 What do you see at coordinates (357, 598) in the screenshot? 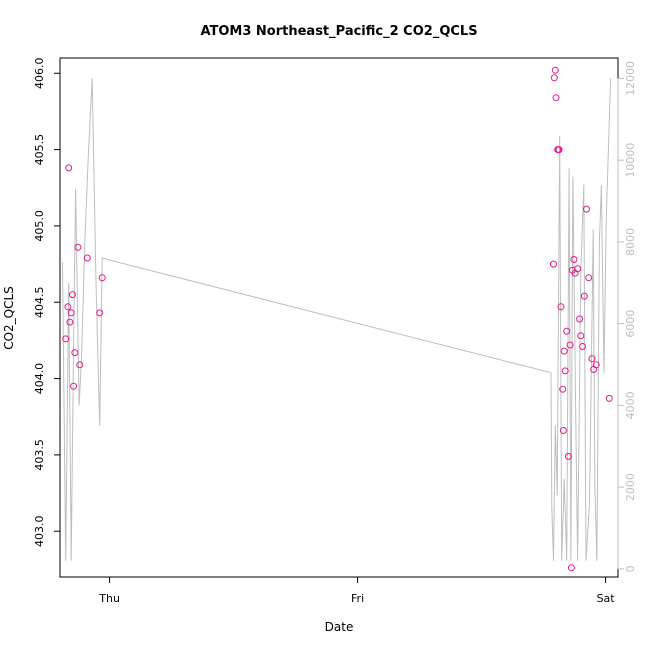
I see `x-tick-label: Fri` at bounding box center [357, 598].